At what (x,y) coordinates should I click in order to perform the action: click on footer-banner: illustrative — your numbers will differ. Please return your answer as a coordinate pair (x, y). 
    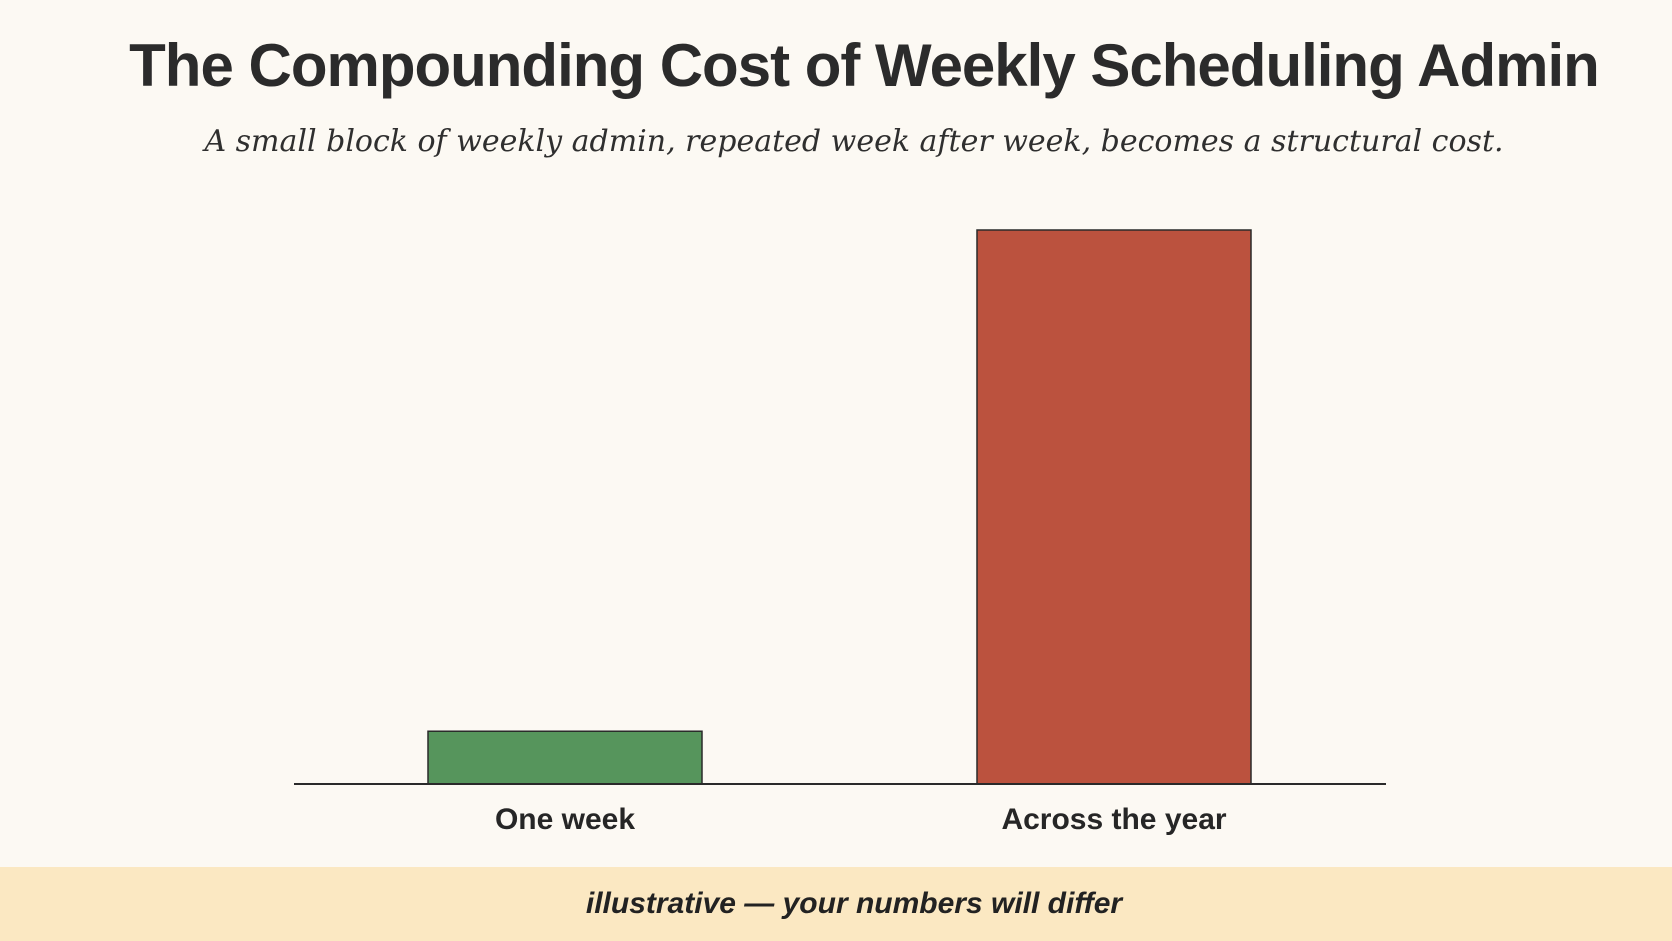
    Looking at the image, I should click on (836, 904).